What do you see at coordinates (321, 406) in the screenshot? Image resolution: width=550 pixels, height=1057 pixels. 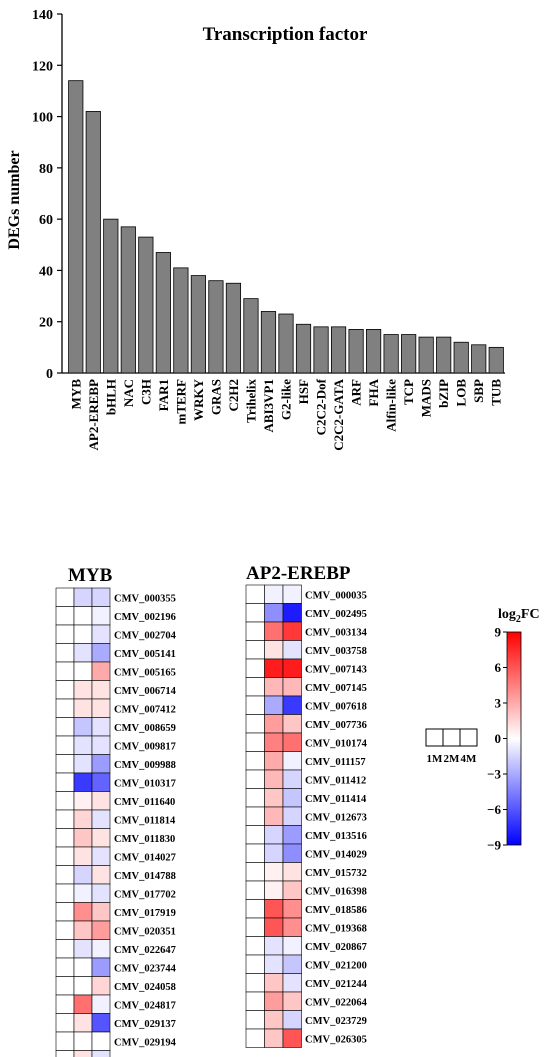 I see `x-tick-label: C2C2-Dof` at bounding box center [321, 406].